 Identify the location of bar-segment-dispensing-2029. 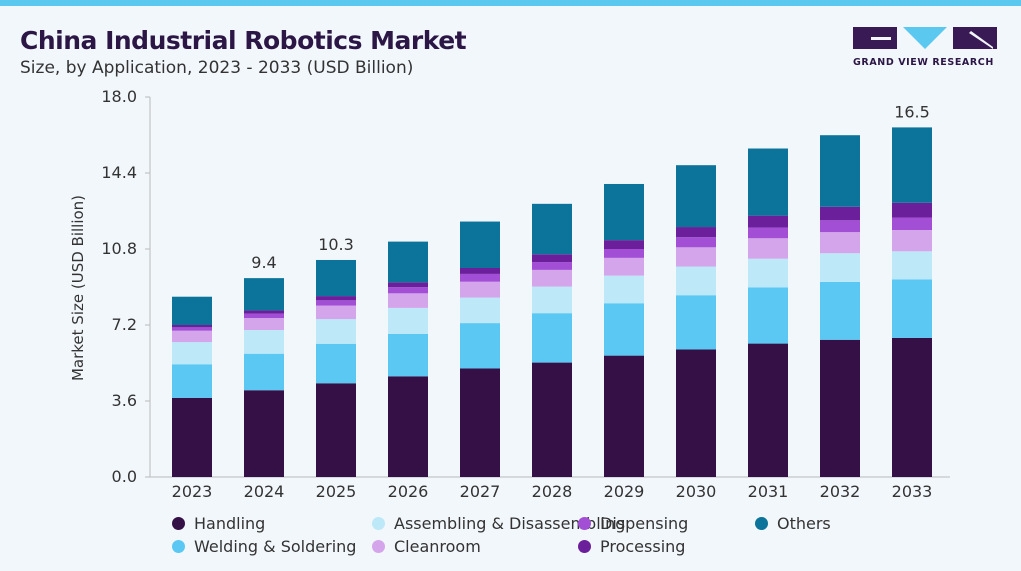
(624, 253).